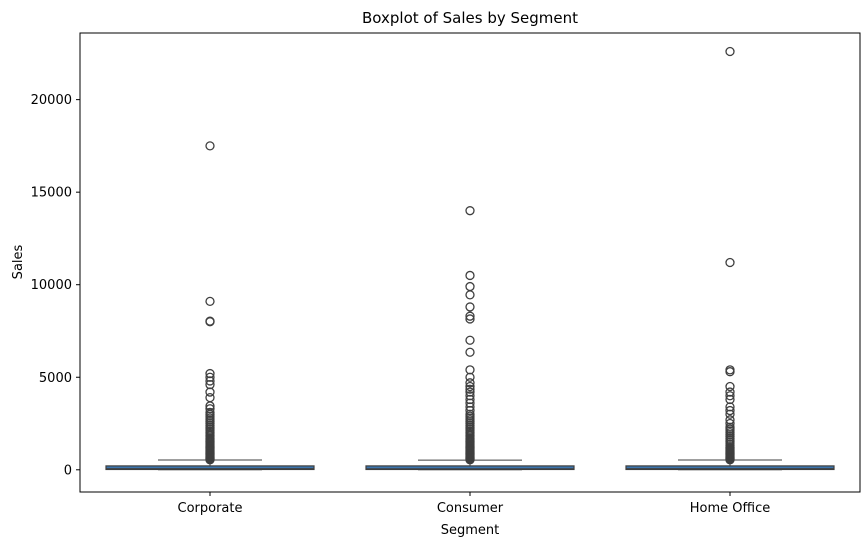  What do you see at coordinates (470, 18) in the screenshot?
I see `chart-title: Boxplot of Sales by Segment` at bounding box center [470, 18].